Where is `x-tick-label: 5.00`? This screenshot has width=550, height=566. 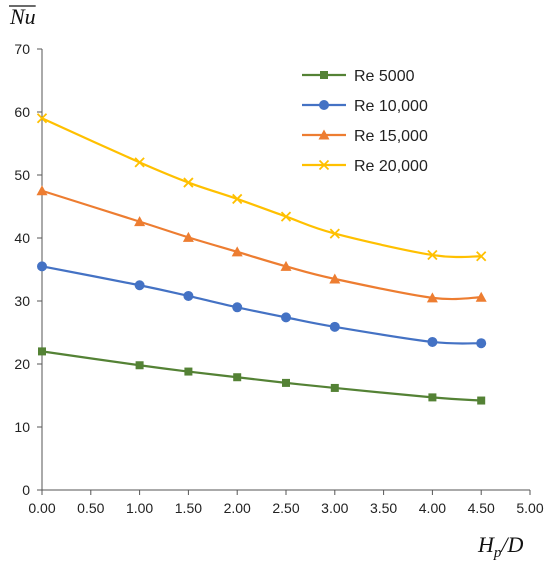 x-tick-label: 5.00 is located at coordinates (529, 508).